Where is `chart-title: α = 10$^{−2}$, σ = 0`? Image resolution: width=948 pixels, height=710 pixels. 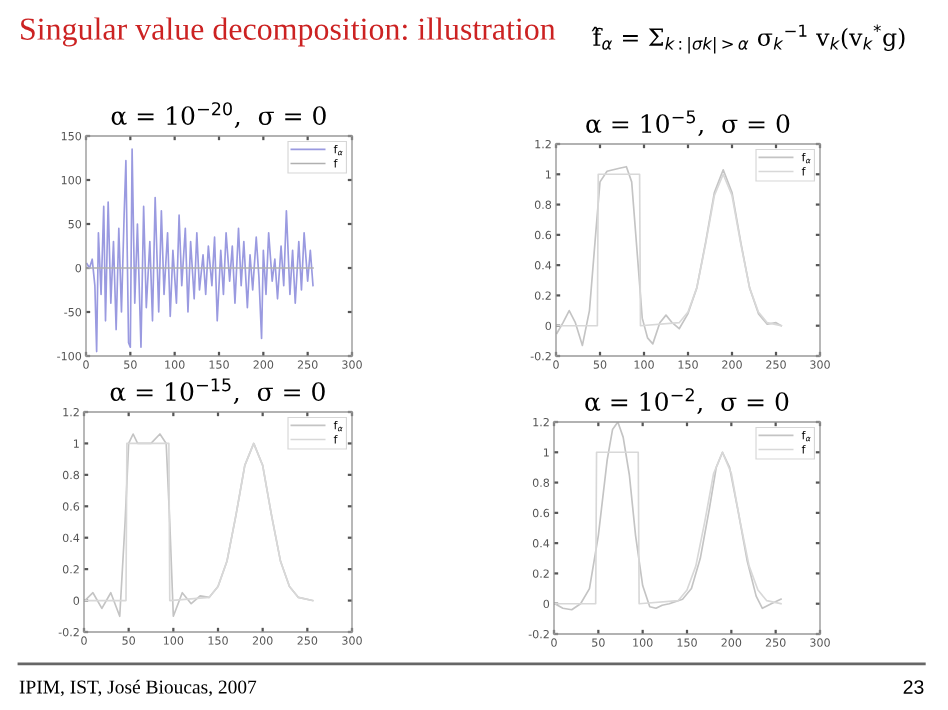 chart-title: α = 10$^{−2}$, σ = 0 is located at coordinates (687, 401).